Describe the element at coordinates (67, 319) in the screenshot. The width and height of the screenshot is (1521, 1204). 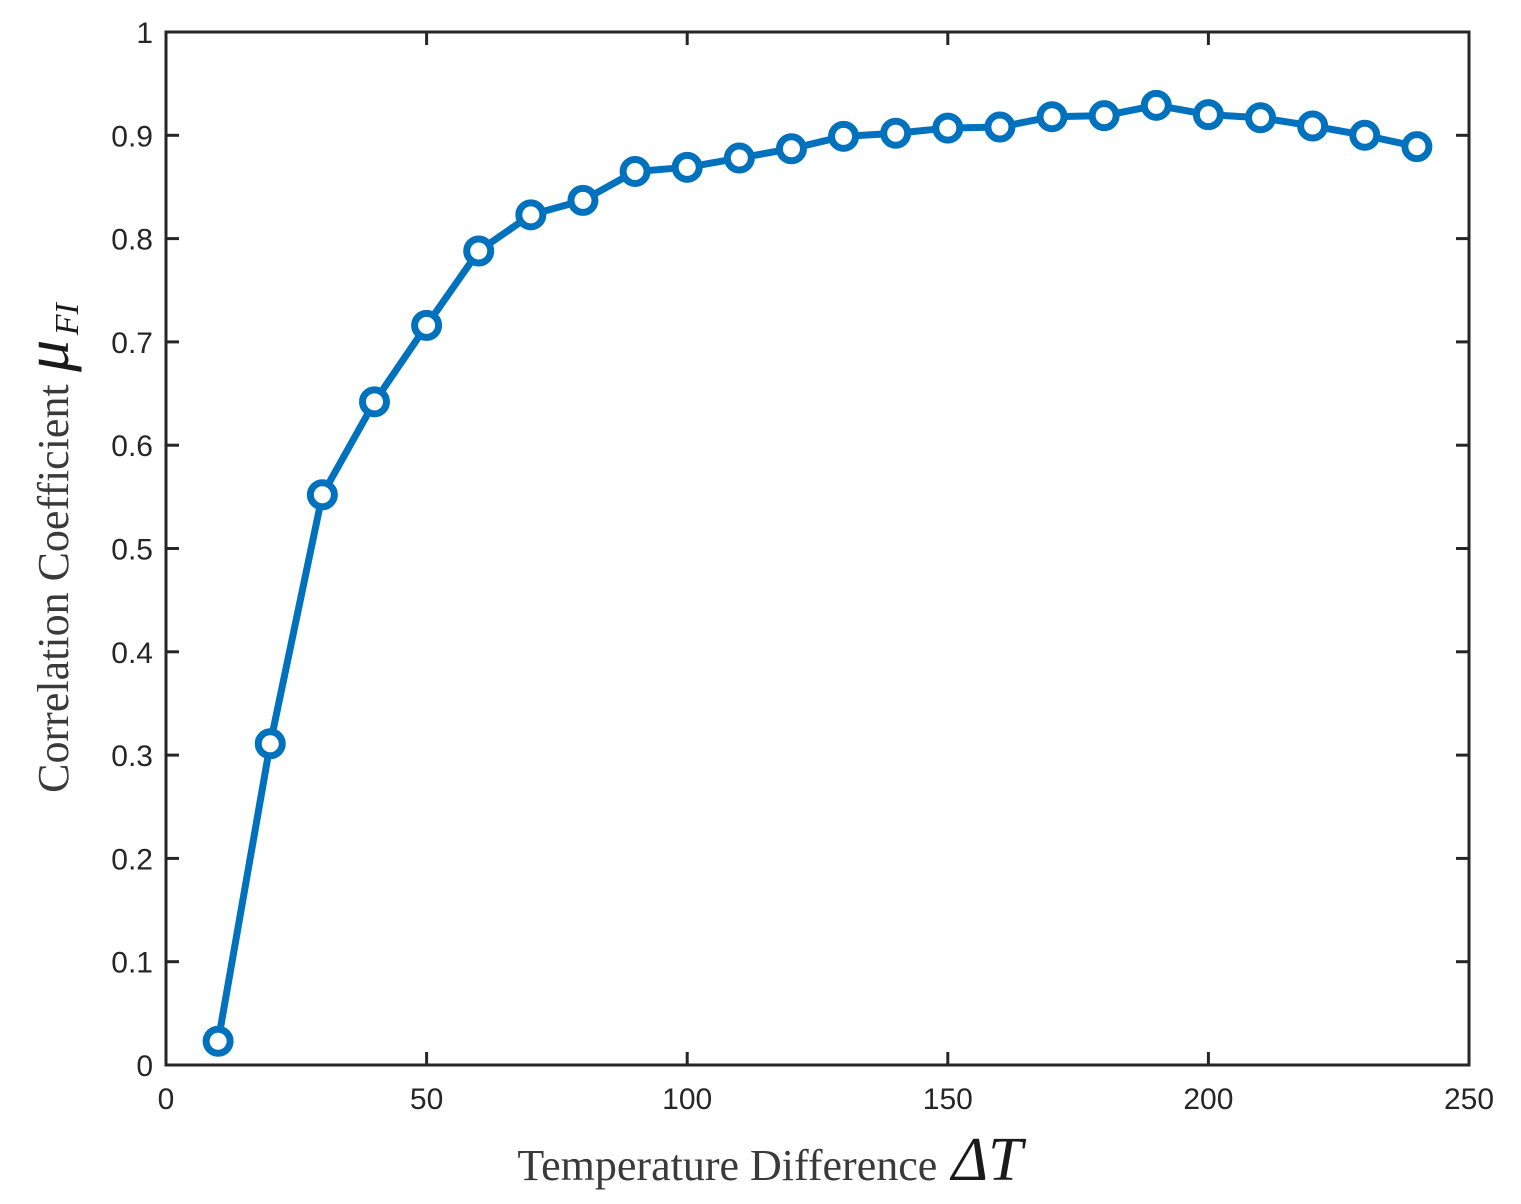
I see `y-axis-symbol-subscript: FI` at that location.